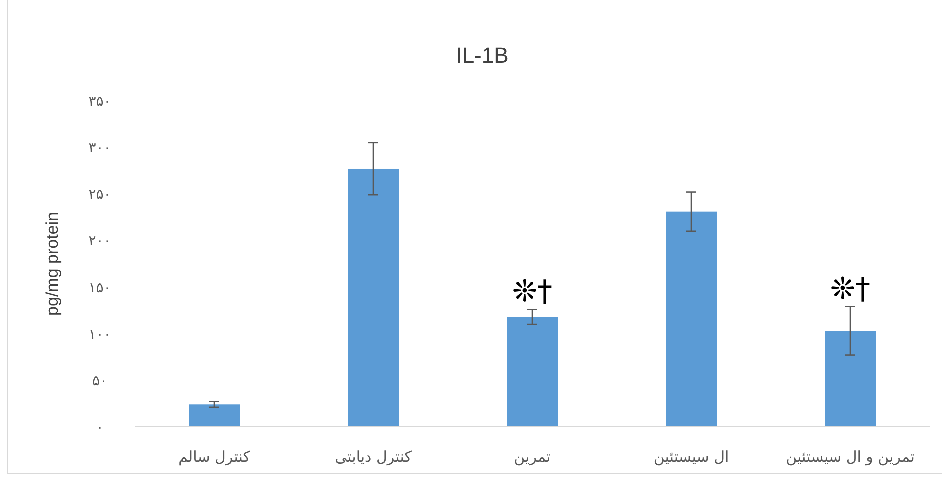 This screenshot has width=942, height=478. Describe the element at coordinates (100, 334) in the screenshot. I see `y-tick-label: ۱۰۰` at that location.